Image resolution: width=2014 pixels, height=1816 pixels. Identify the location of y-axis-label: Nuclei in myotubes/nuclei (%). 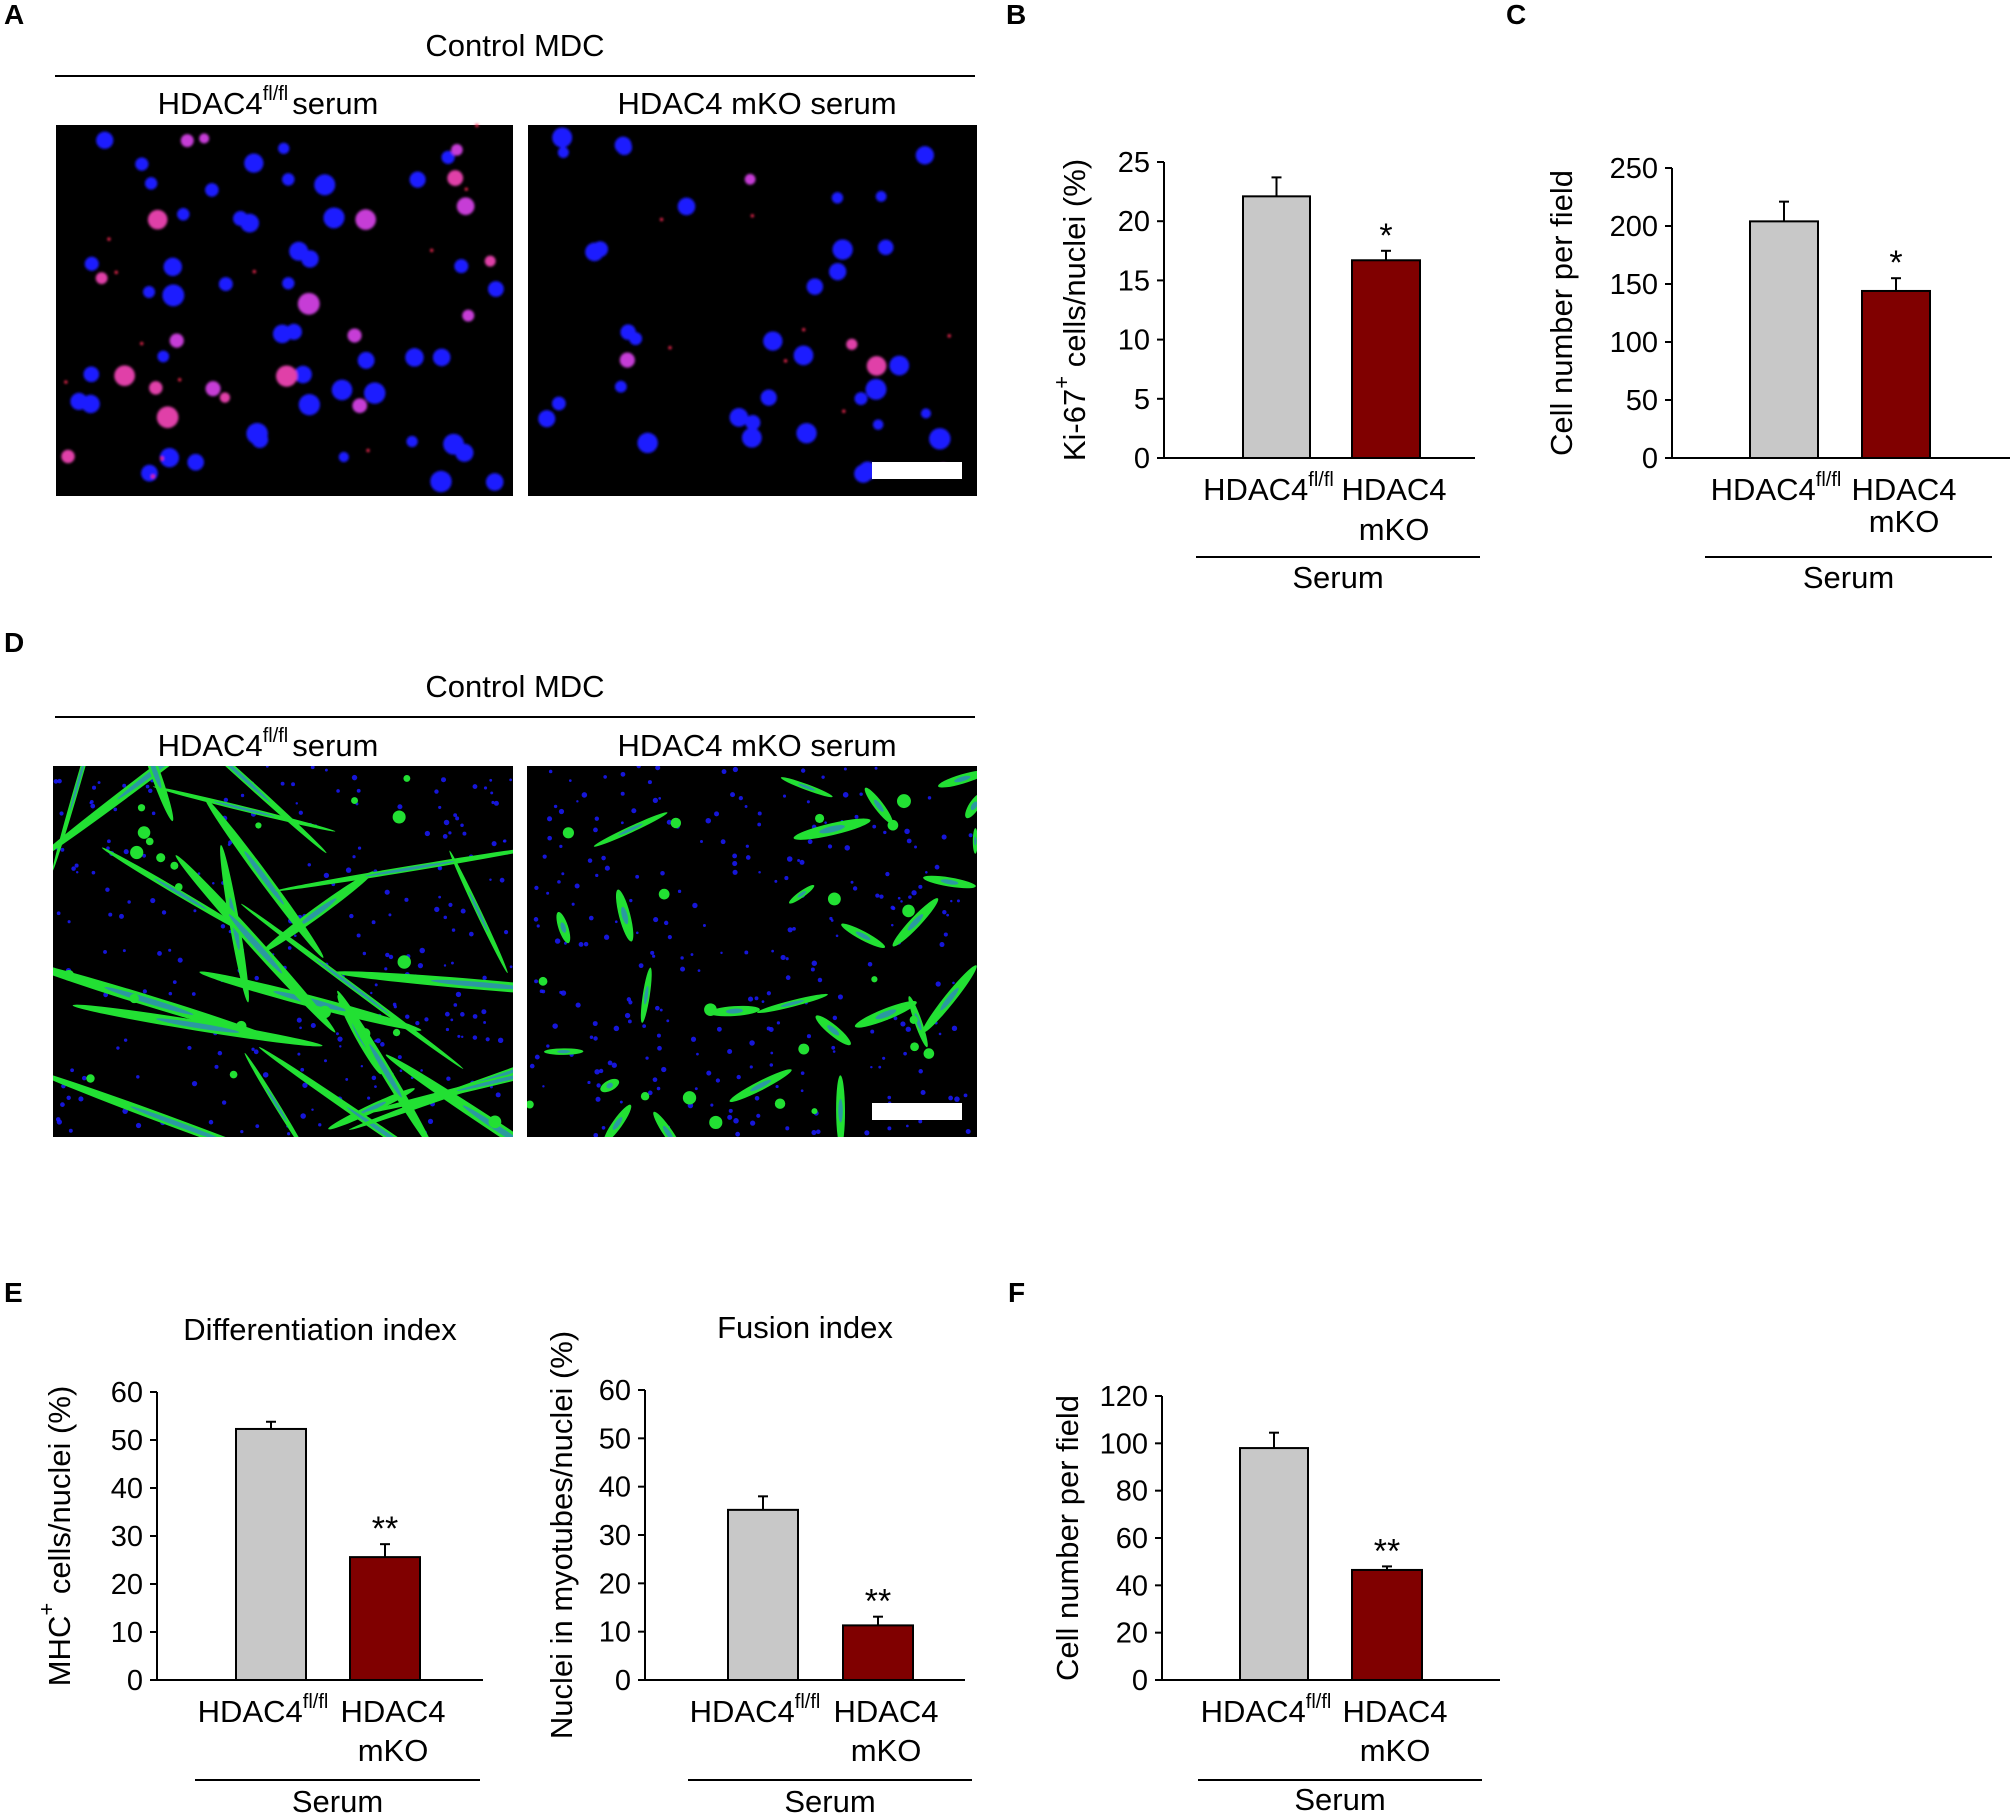
(561, 1535).